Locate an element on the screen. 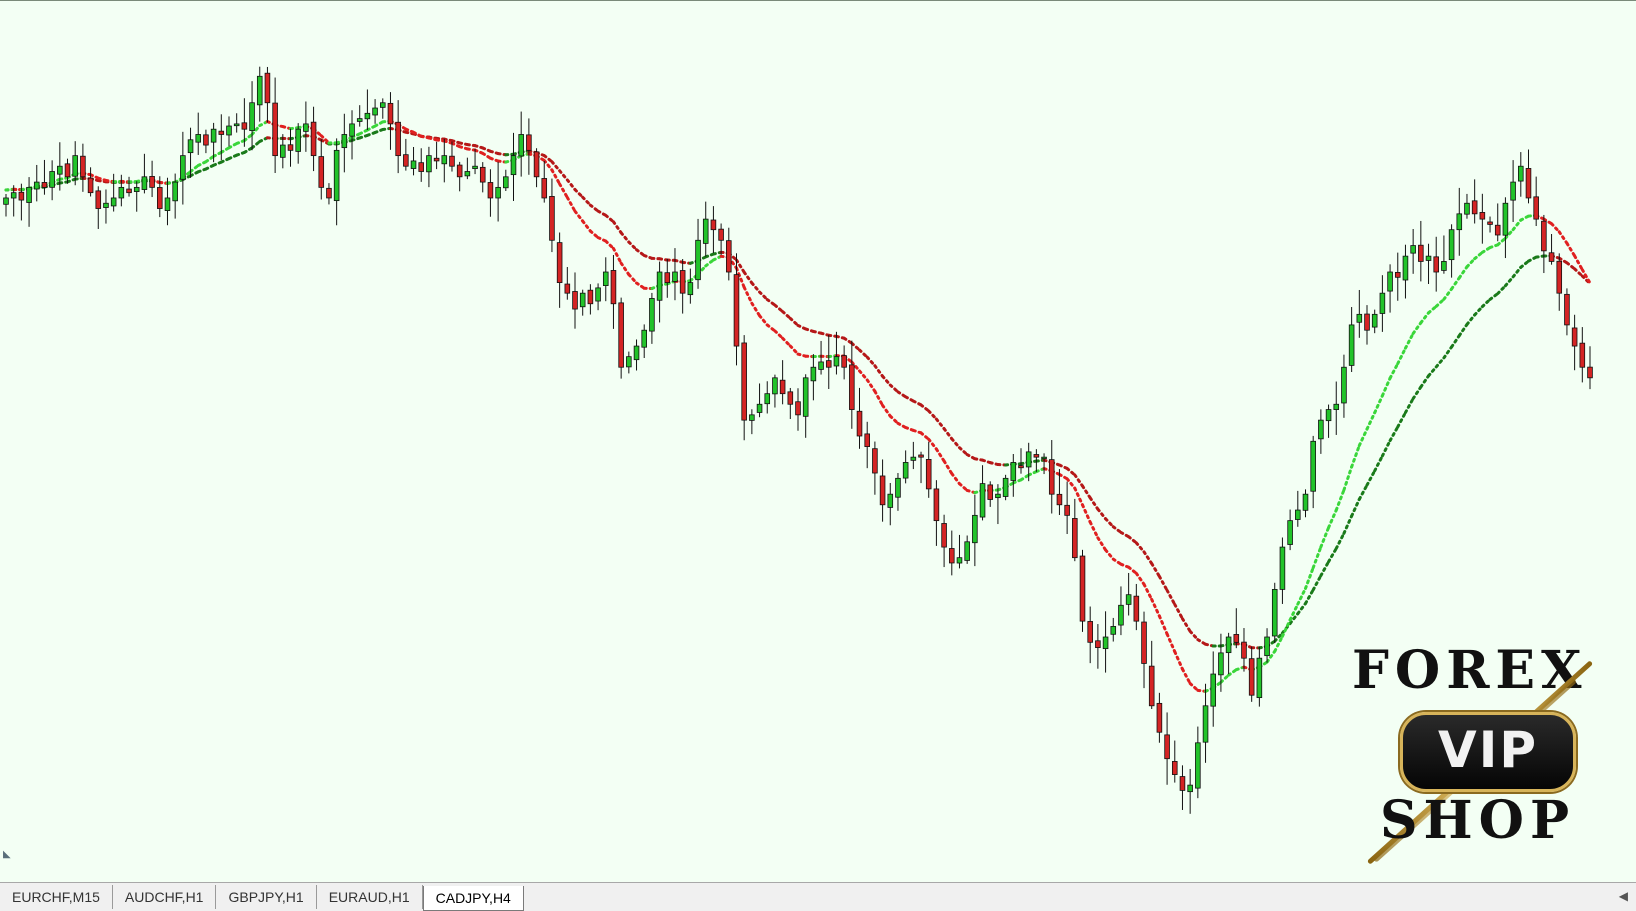  chart-shift-marker: ◣ is located at coordinates (7, 854).